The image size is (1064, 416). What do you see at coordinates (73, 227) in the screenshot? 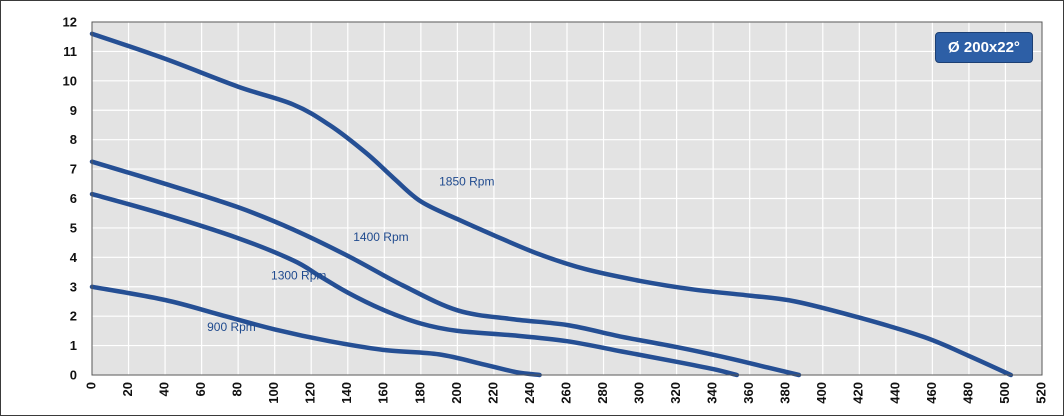
I see `y-tick-label: 5` at bounding box center [73, 227].